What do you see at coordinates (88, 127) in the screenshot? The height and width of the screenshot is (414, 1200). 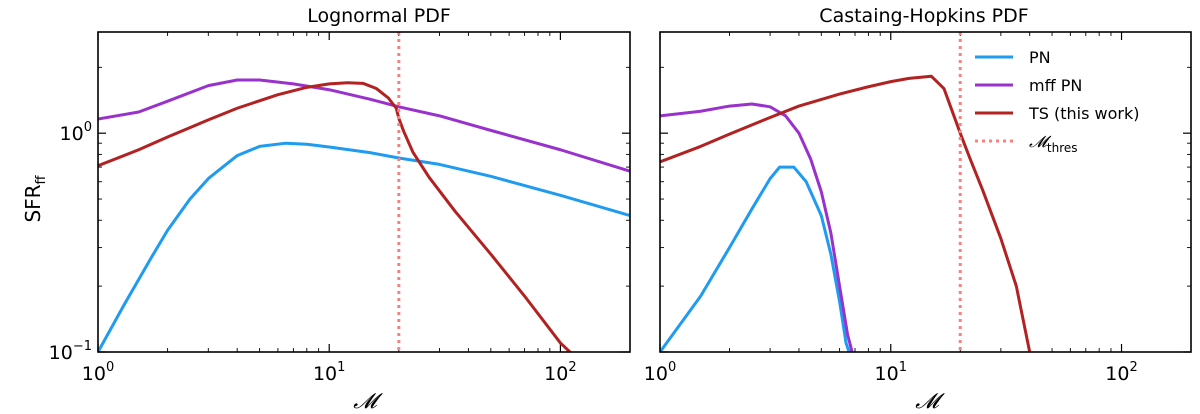 I see `y-tick-exponent: 0` at bounding box center [88, 127].